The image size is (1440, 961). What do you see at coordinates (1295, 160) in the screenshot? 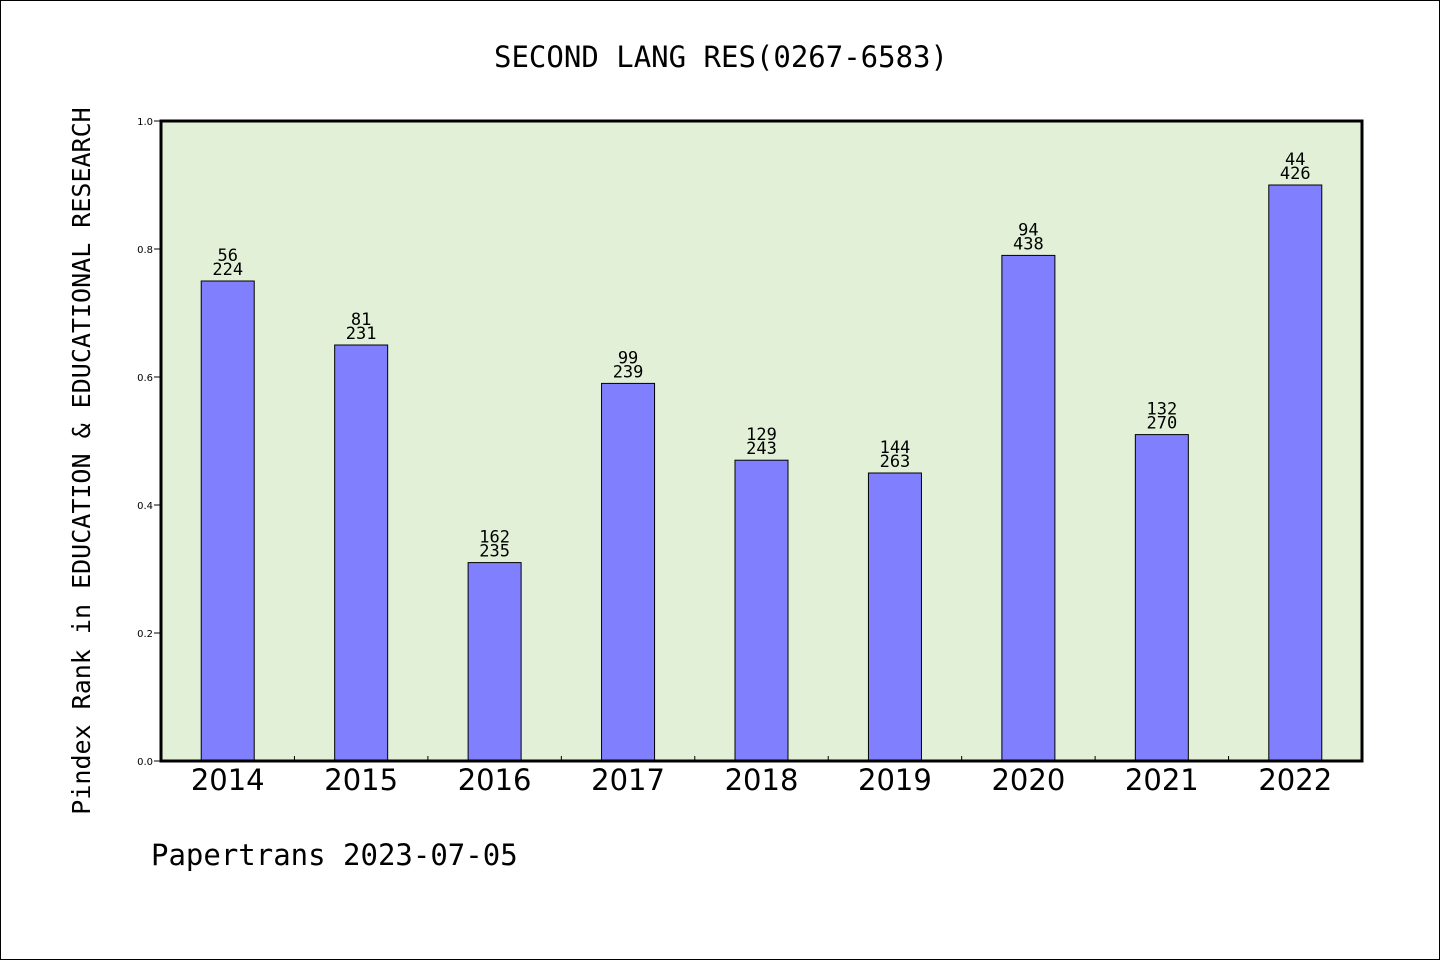
I see `bar-rank-label: 44` at bounding box center [1295, 160].